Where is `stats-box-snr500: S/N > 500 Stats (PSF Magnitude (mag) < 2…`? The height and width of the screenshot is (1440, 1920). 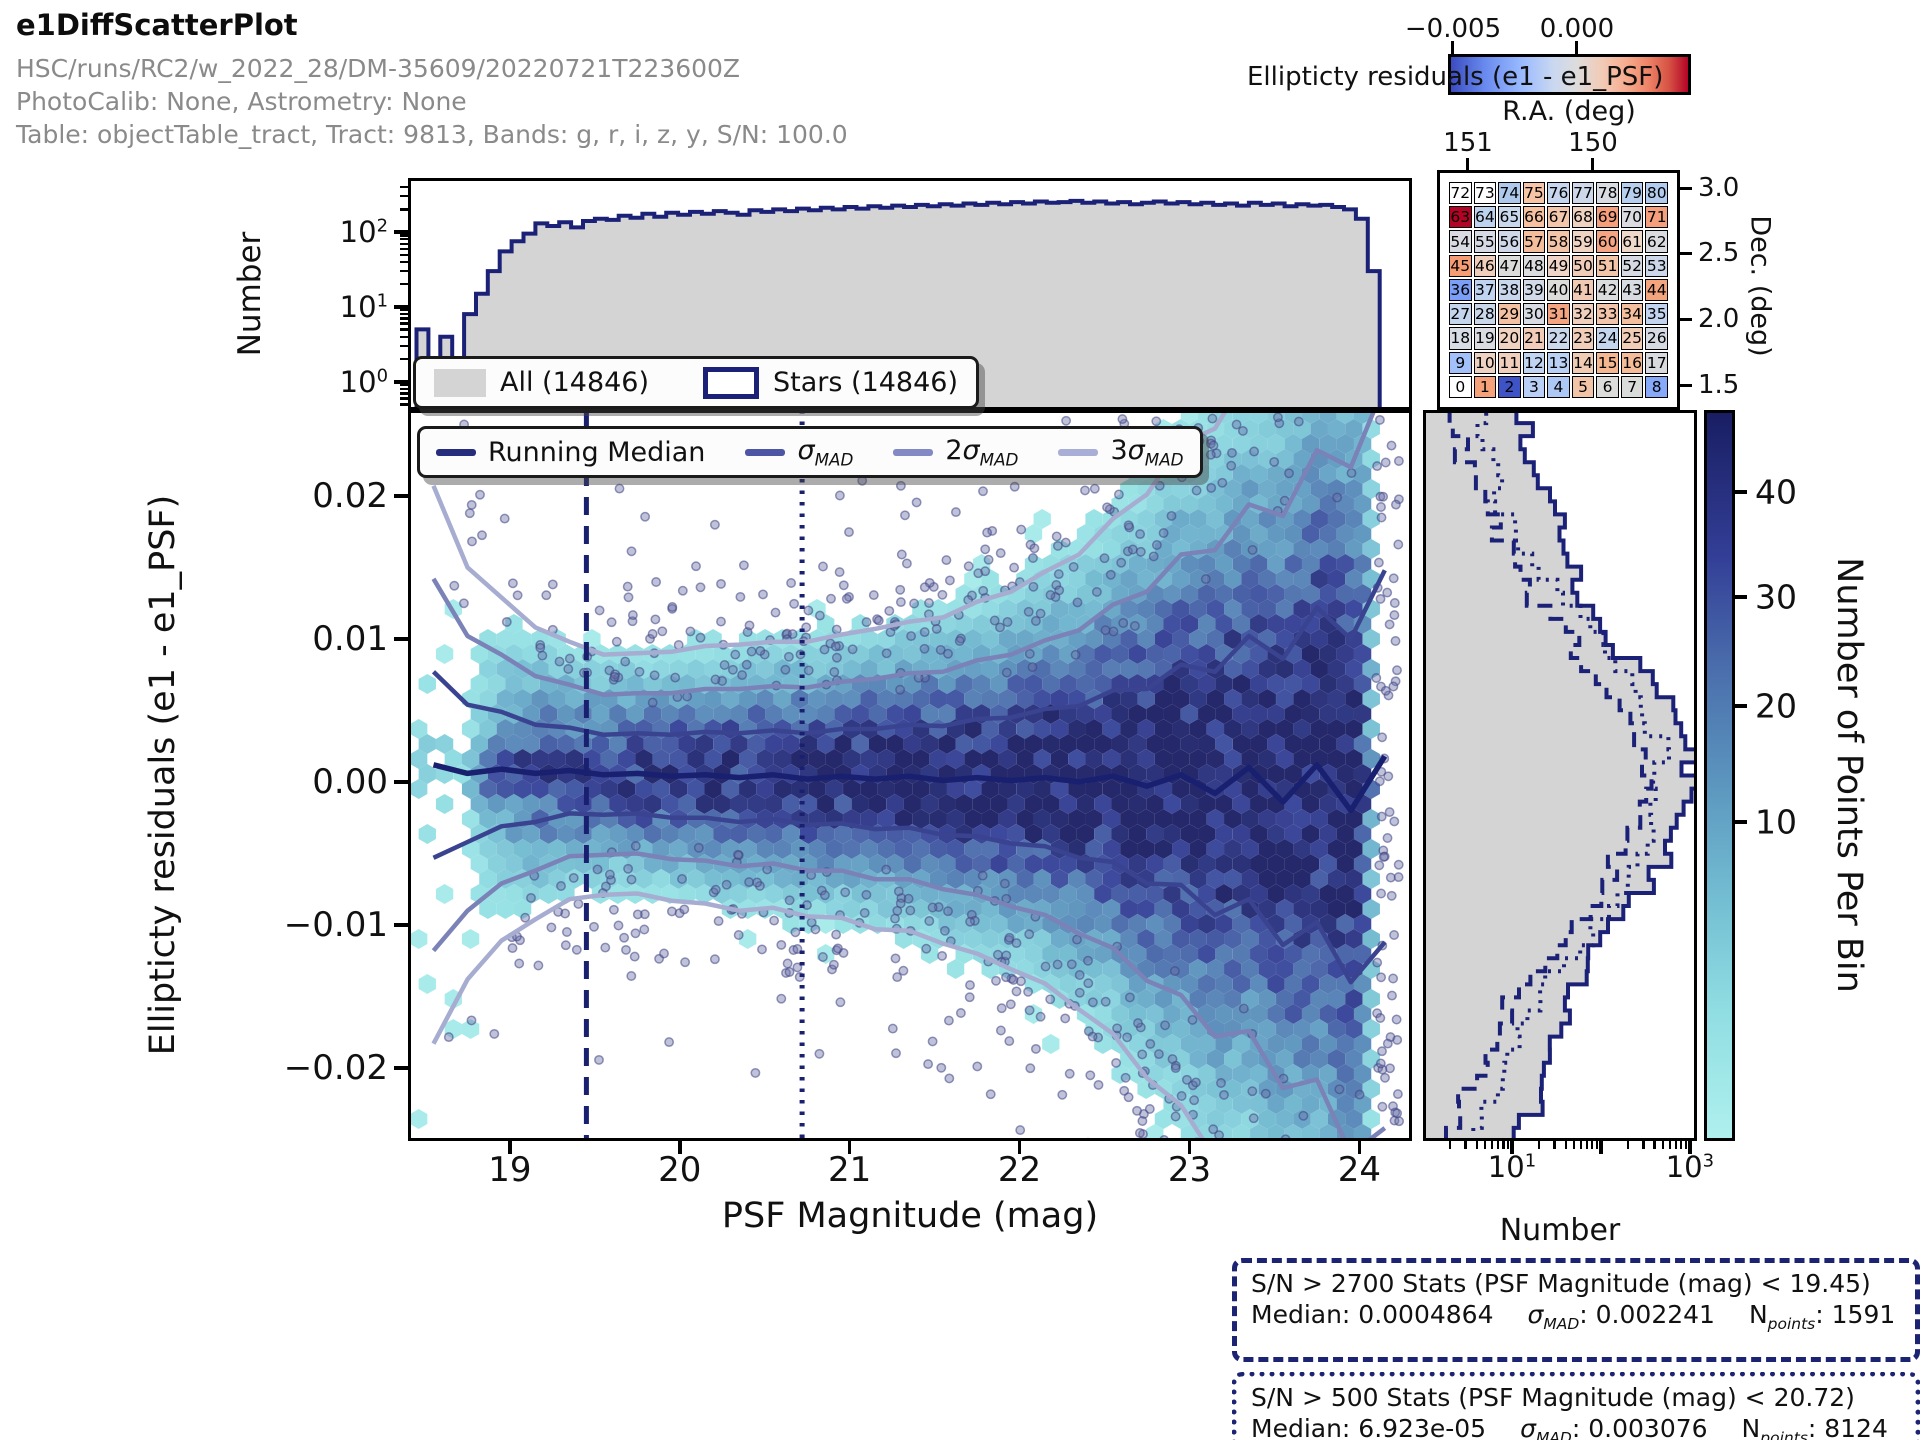 stats-box-snr500: S/N > 500 Stats (PSF Magnitude (mag) < 2… is located at coordinates (1576, 1406).